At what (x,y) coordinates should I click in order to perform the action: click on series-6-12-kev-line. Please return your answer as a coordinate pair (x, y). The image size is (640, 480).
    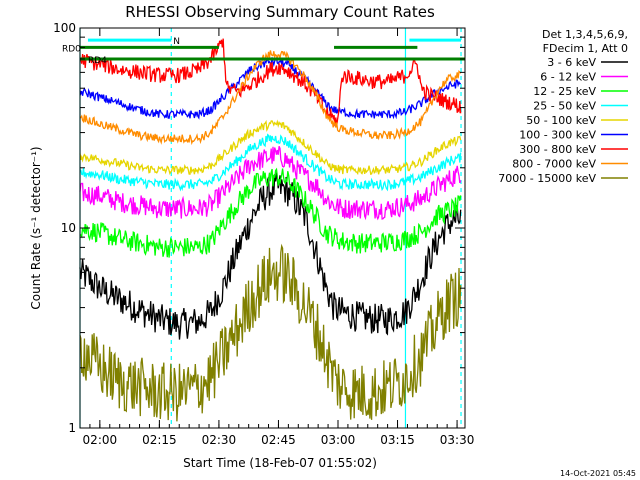
    Looking at the image, I should click on (270, 183).